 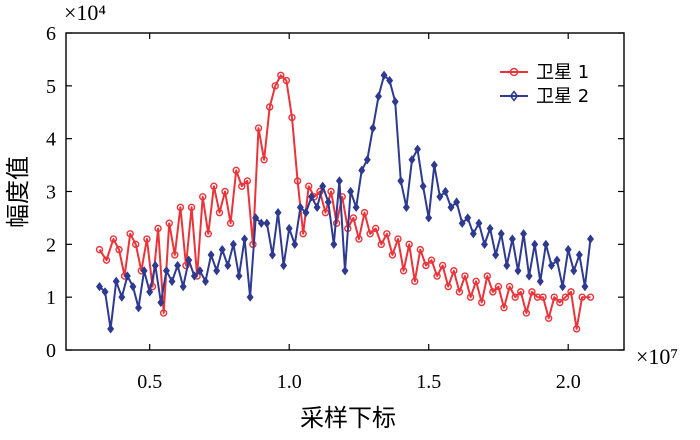 I want to click on y-tick-label: 3, so click(x=51, y=193).